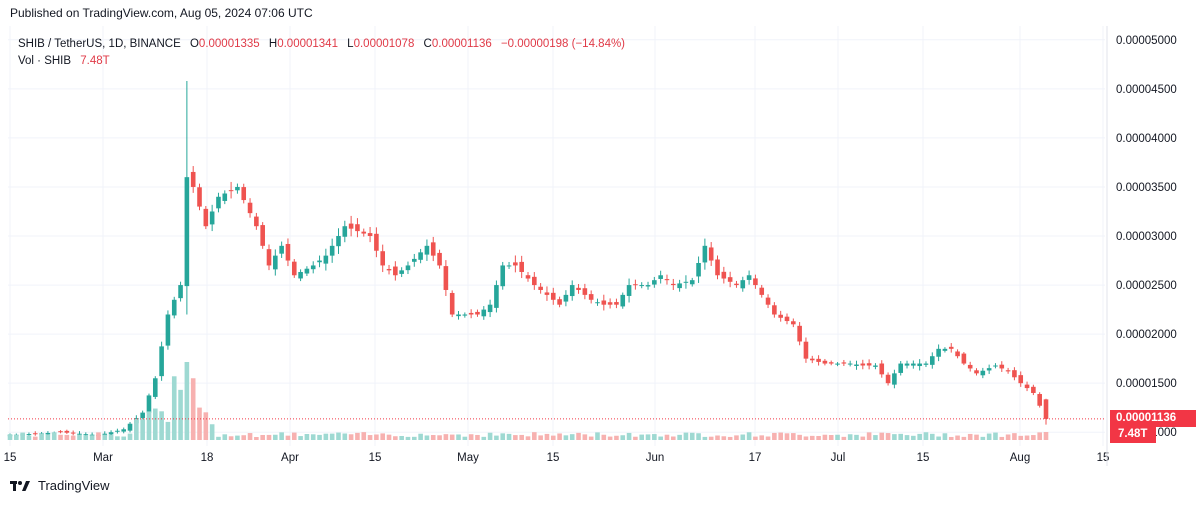  Describe the element at coordinates (99, 44) in the screenshot. I see `symbol-label: SHIB / TetherUS, 1D, BINANCE` at that location.